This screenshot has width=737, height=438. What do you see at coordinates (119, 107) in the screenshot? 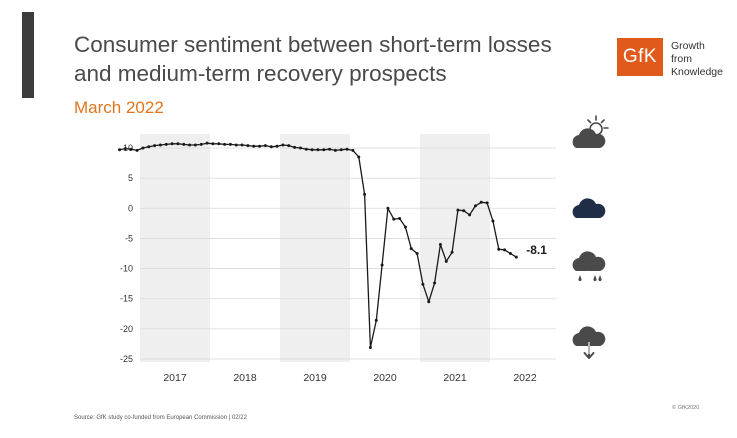
I see `page-subtitle: March 2022` at bounding box center [119, 107].